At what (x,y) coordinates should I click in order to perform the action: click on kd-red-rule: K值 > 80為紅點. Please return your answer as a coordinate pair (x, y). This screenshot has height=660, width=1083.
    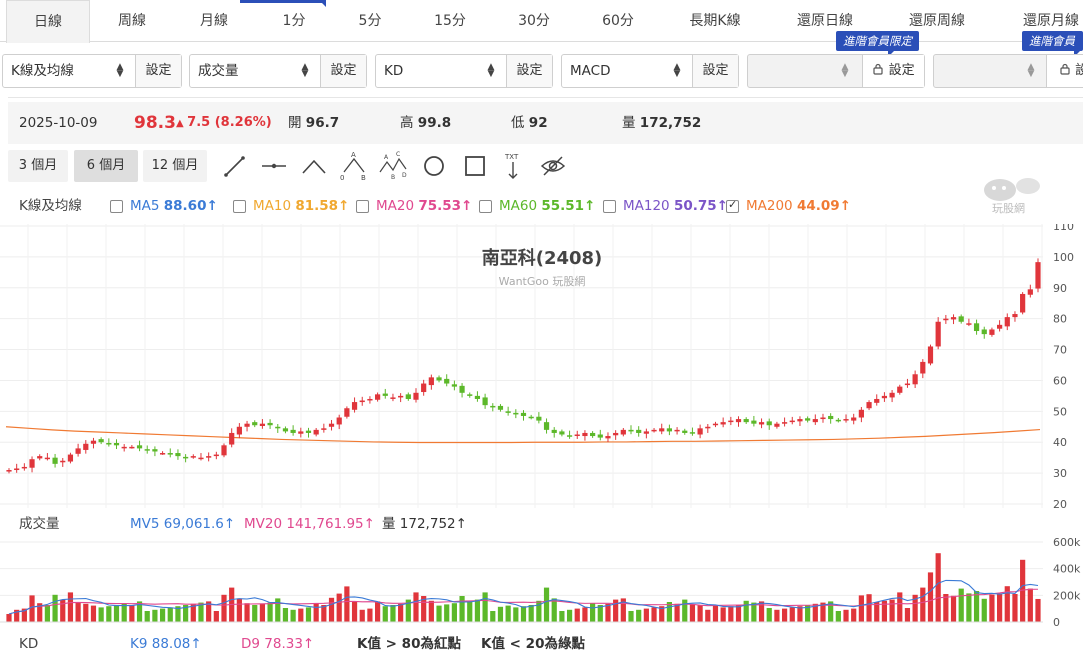
    Looking at the image, I should click on (409, 644).